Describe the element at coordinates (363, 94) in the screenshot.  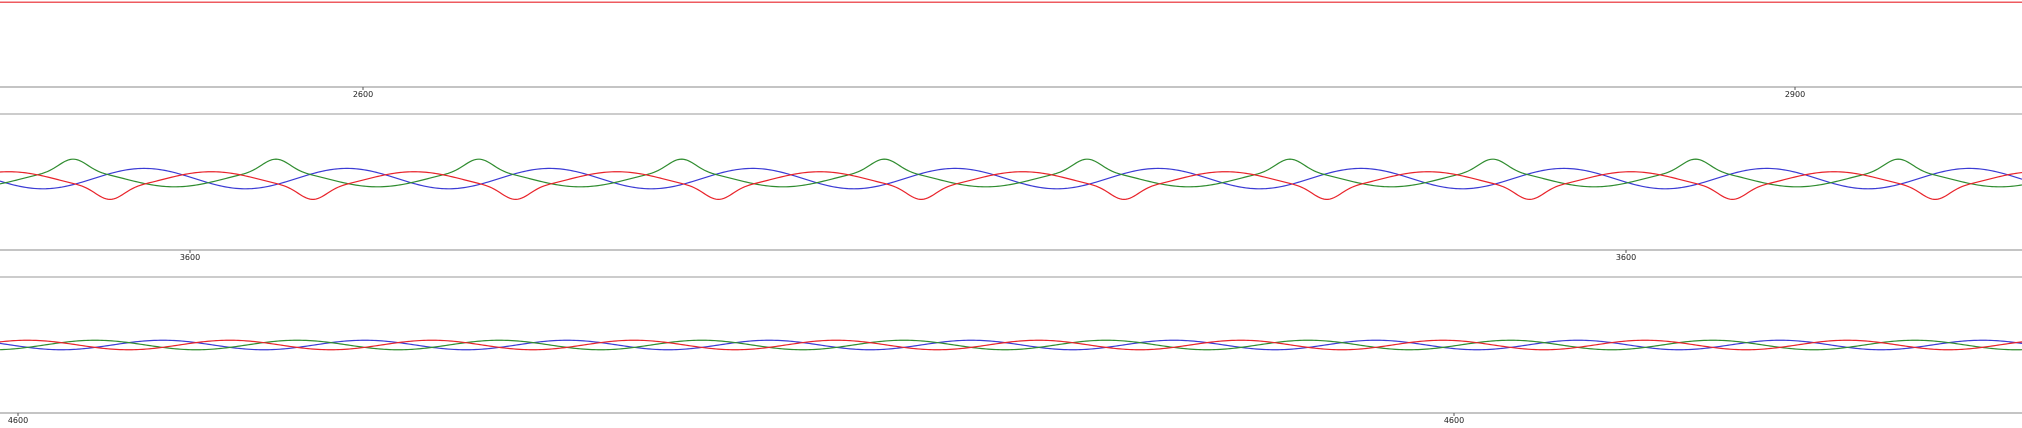
I see `x-tick-label: 2600` at that location.